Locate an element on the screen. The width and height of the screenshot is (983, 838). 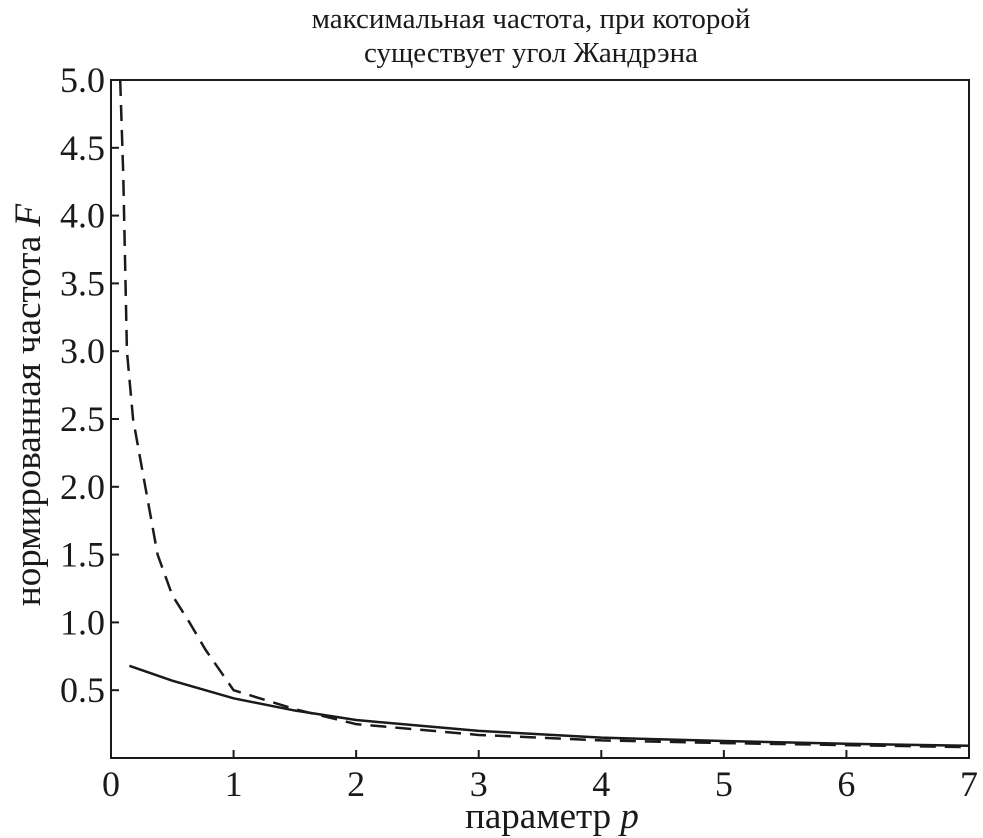
x-tick-label: 6 is located at coordinates (846, 784).